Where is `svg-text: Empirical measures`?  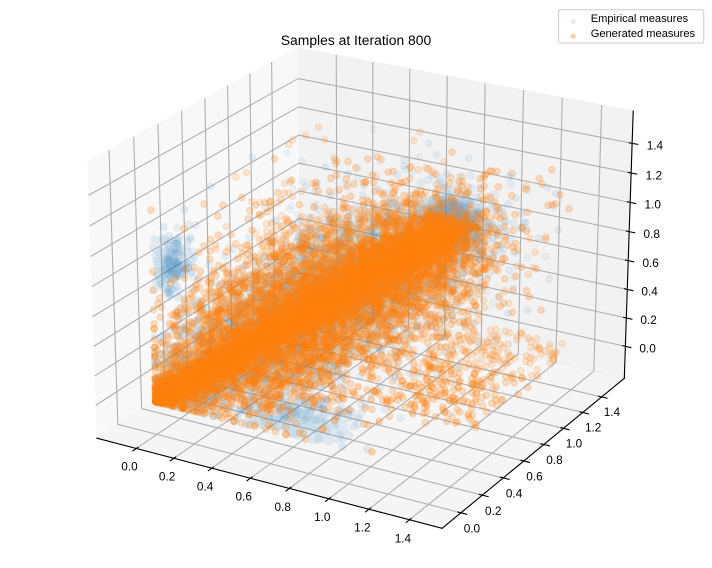
svg-text: Empirical measures is located at coordinates (640, 19).